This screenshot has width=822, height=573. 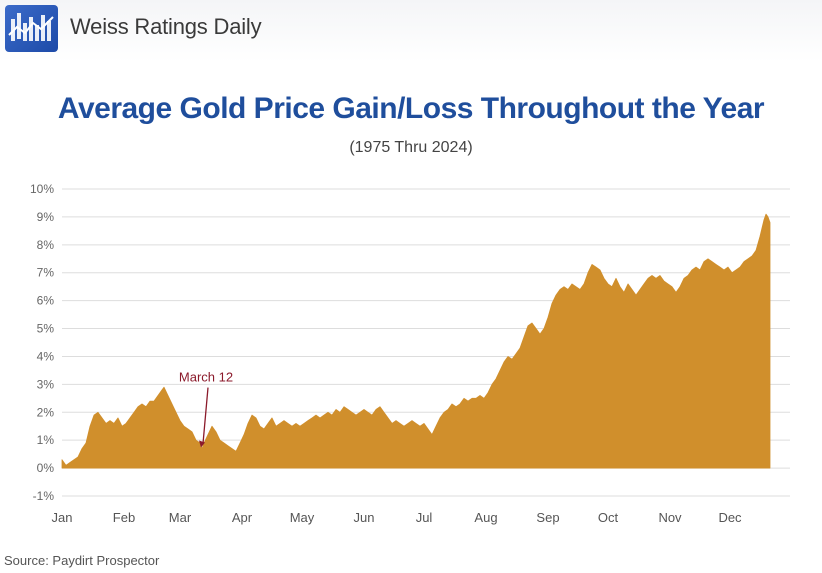 What do you see at coordinates (411, 147) in the screenshot?
I see `chart-subtitle: (1975 Thru 2024)` at bounding box center [411, 147].